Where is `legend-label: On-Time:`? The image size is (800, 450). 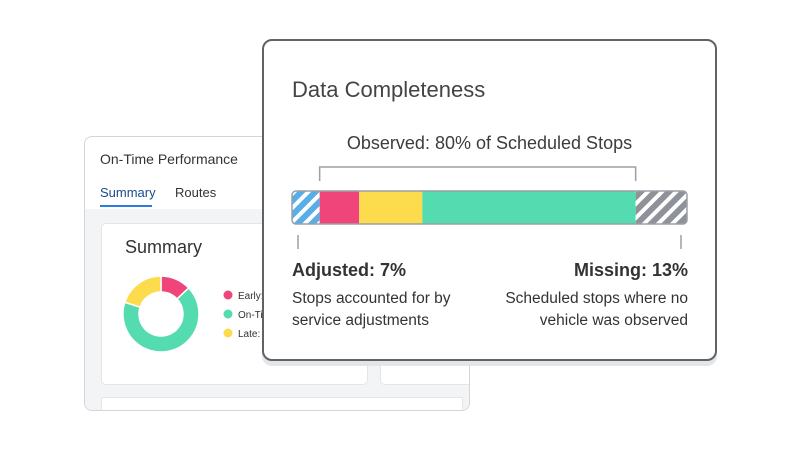
legend-label: On-Time: is located at coordinates (258, 315).